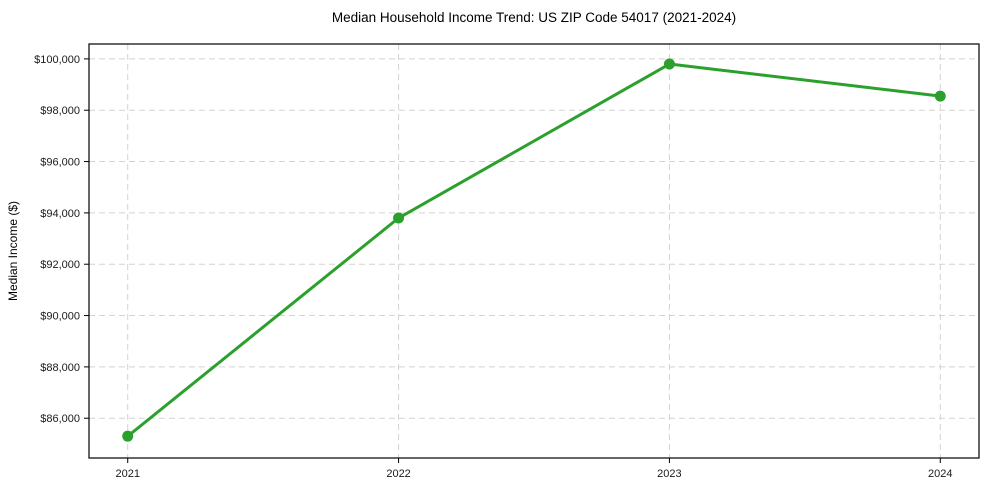 The height and width of the screenshot is (490, 989). I want to click on x-tick-label: 2021, so click(127, 474).